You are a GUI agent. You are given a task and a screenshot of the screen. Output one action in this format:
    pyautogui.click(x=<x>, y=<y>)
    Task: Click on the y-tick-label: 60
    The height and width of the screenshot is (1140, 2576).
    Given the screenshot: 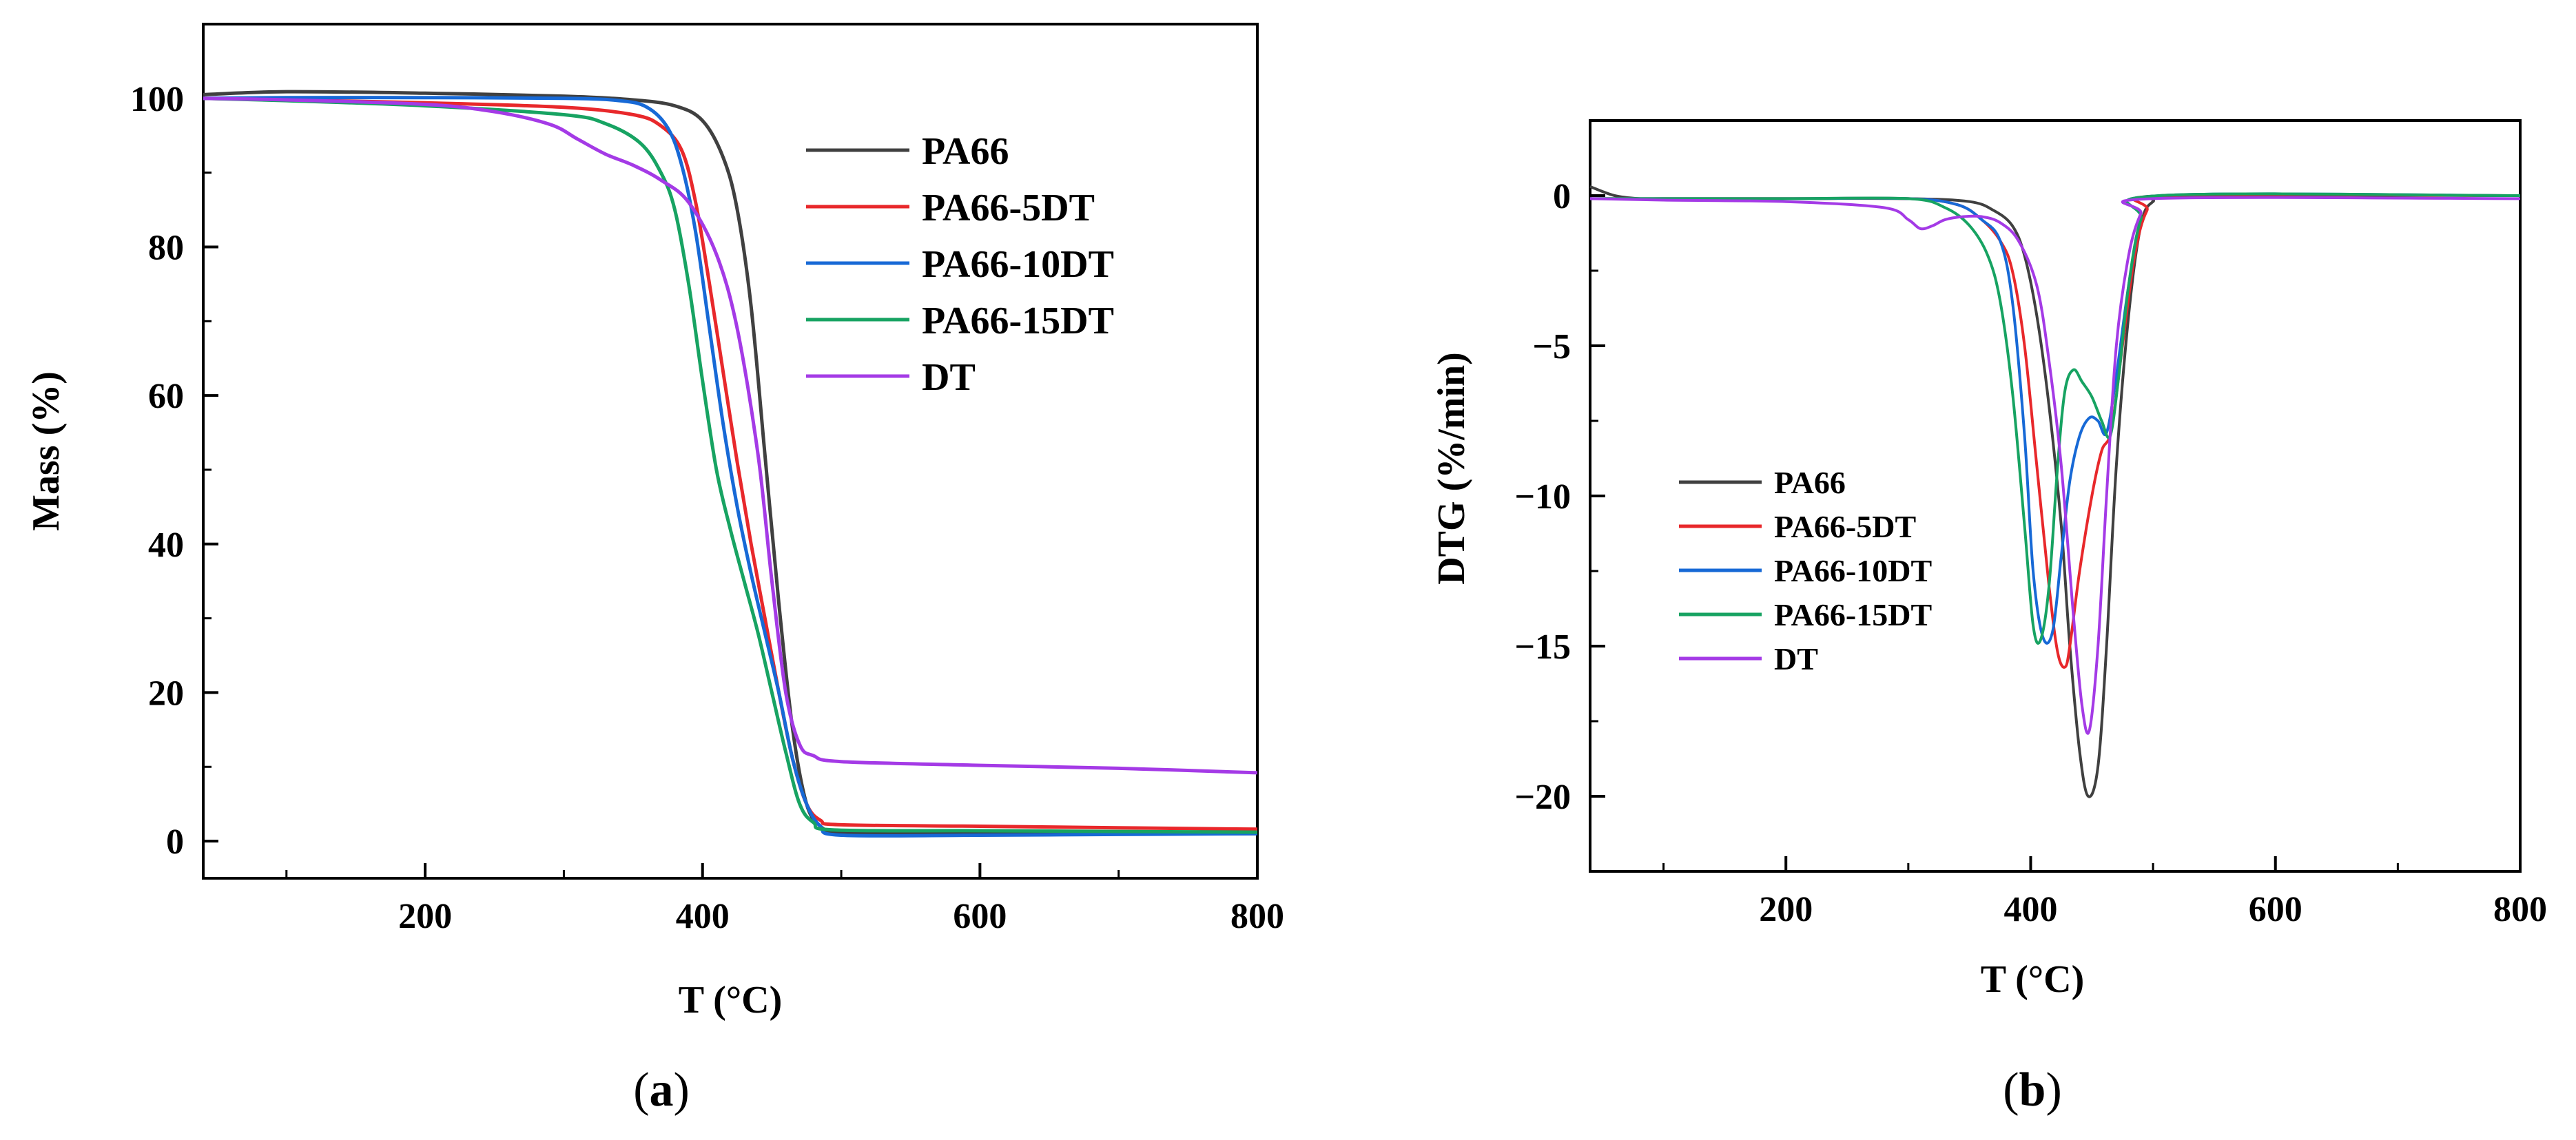 What is the action you would take?
    pyautogui.click(x=166, y=396)
    